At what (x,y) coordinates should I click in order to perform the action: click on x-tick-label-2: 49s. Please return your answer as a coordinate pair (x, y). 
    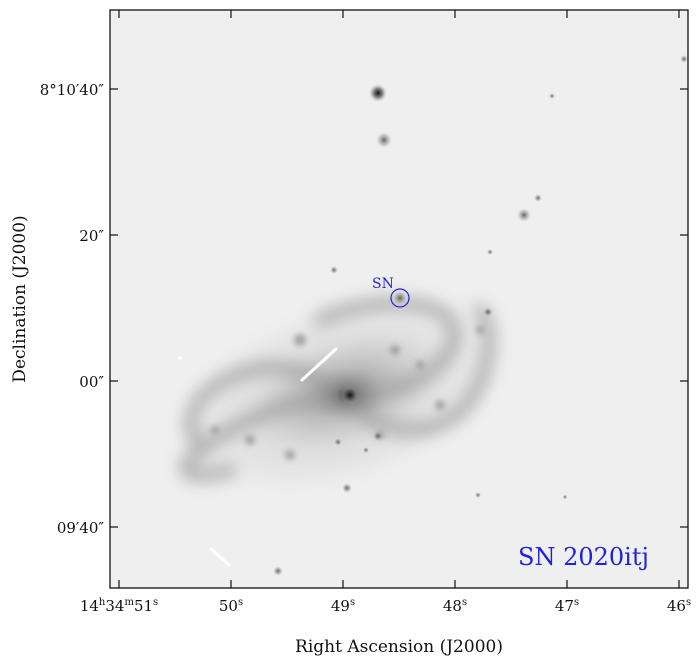
    Looking at the image, I should click on (343, 606).